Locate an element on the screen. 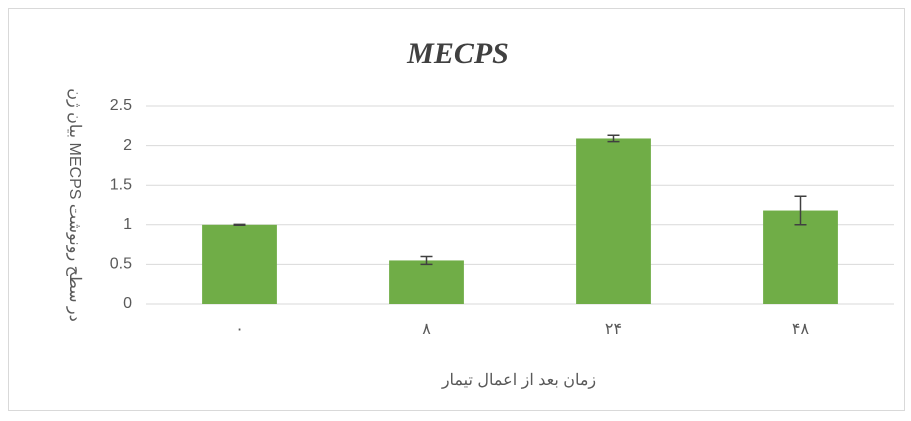 The image size is (911, 421). x-axis-label: زمان بعد از اعمال تیمار is located at coordinates (518, 380).